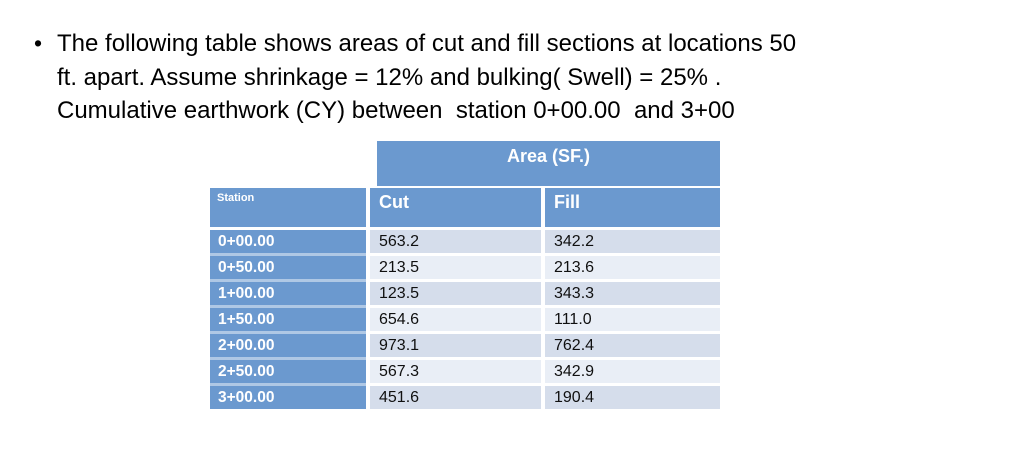 This screenshot has width=1024, height=463. What do you see at coordinates (548, 163) in the screenshot?
I see `area-header-cell: Area (SF.)` at bounding box center [548, 163].